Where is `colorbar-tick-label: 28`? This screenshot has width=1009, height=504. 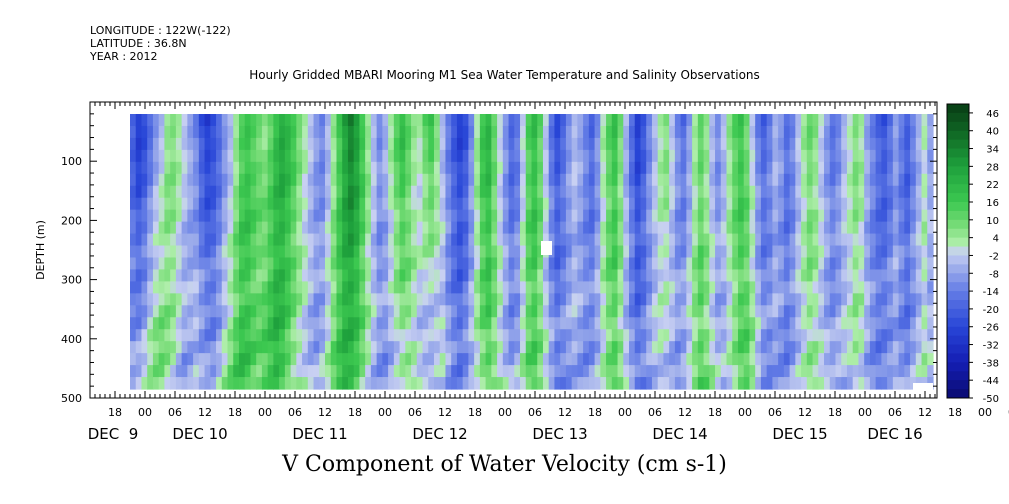 colorbar-tick-label: 28 is located at coordinates (992, 167).